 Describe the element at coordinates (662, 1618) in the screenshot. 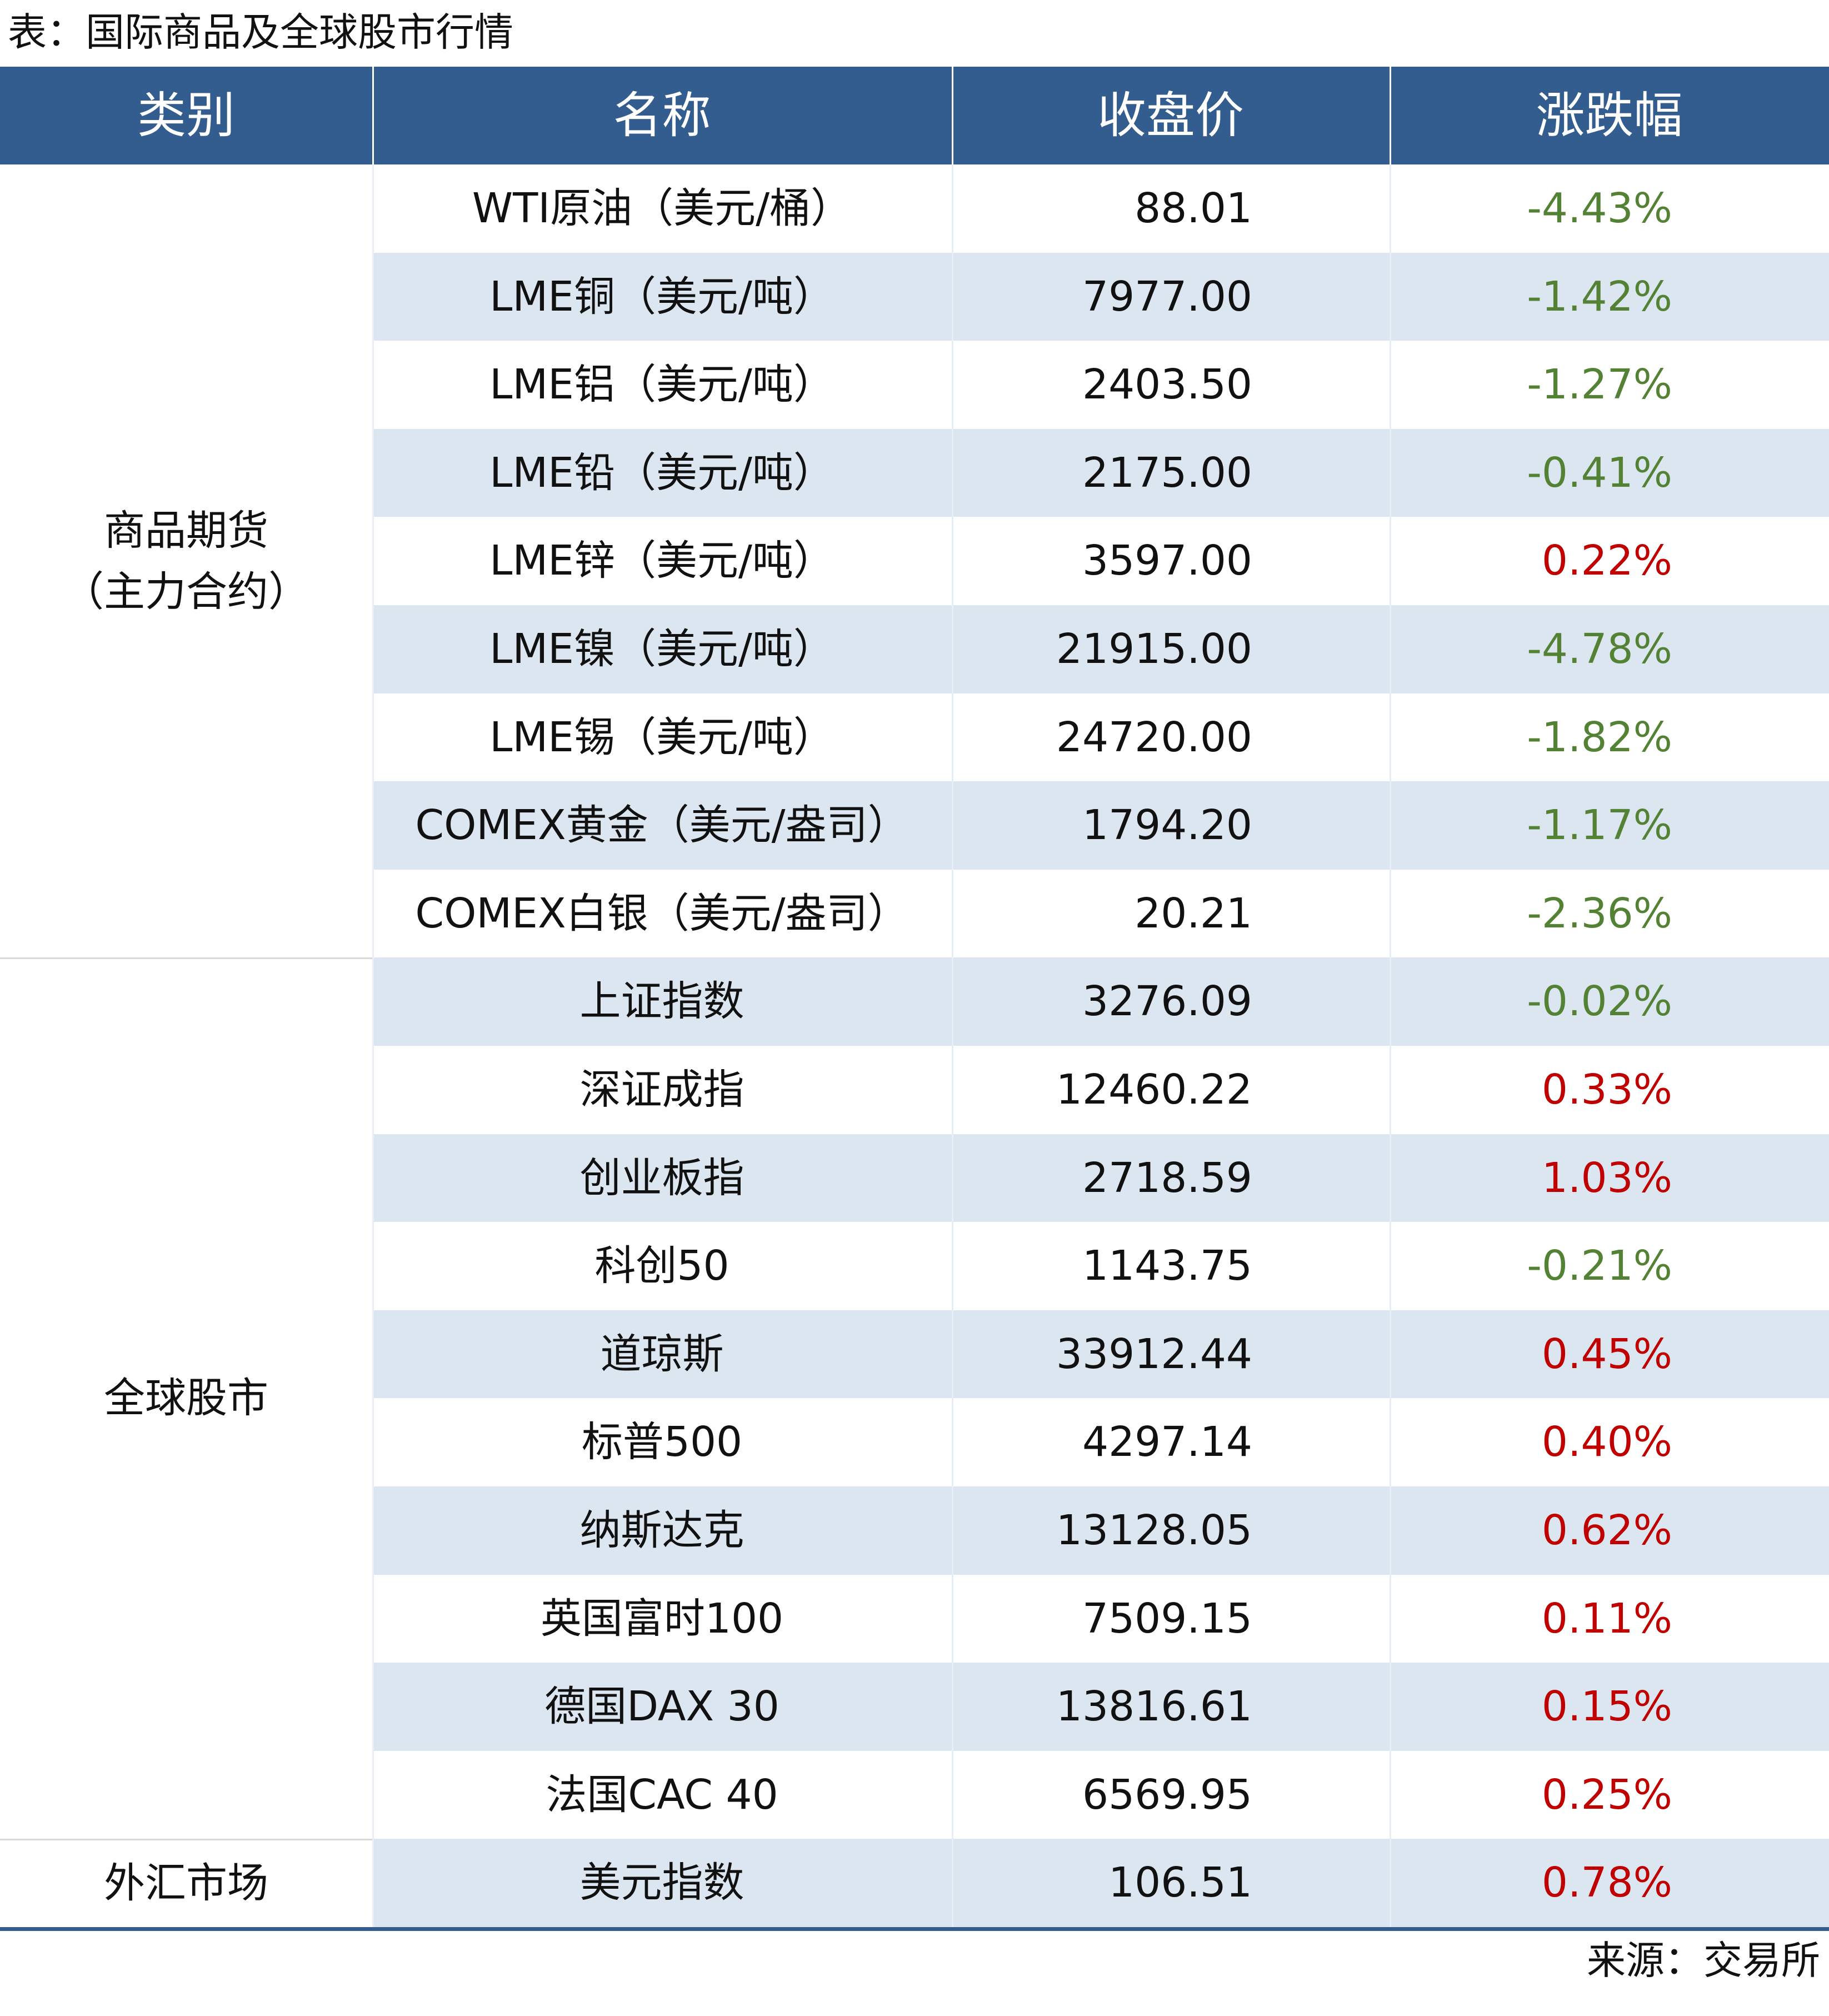

I see `name-cell: 英国富时100` at that location.